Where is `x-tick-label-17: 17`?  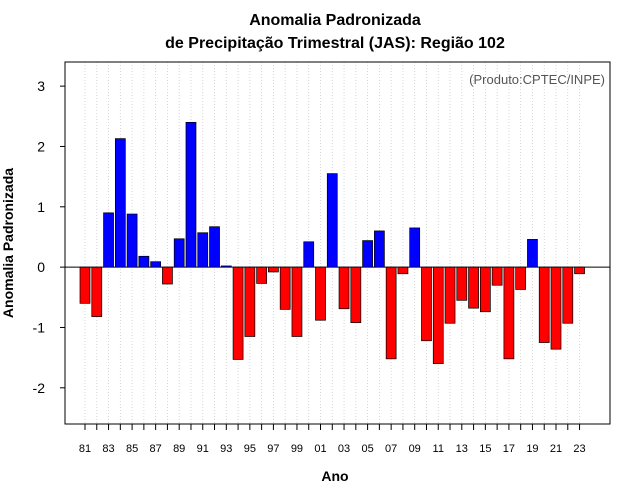
x-tick-label-17: 17 is located at coordinates (509, 449).